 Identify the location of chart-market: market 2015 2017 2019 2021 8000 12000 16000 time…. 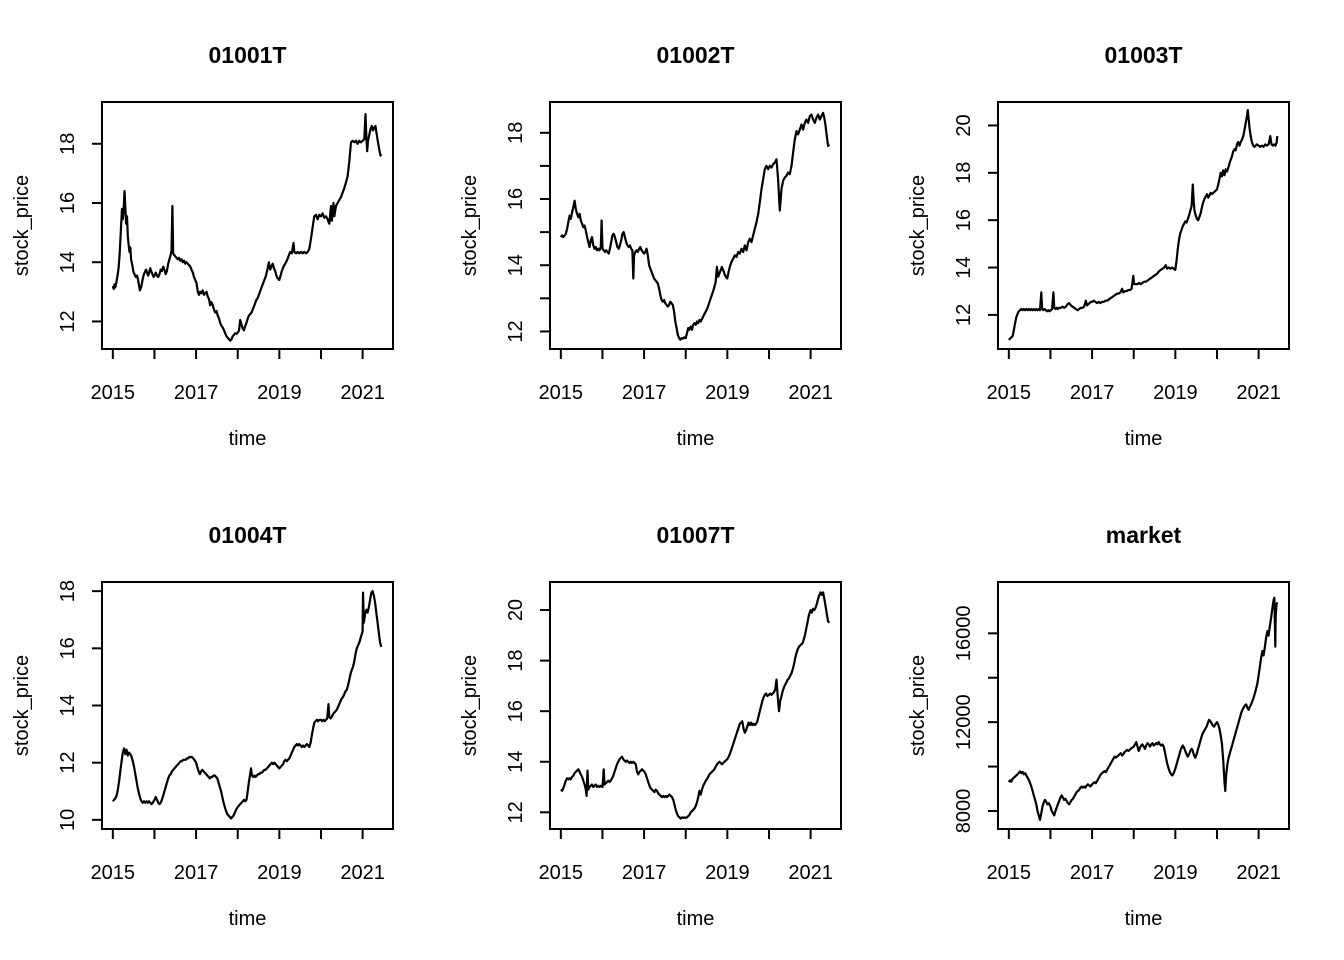
(1098, 726).